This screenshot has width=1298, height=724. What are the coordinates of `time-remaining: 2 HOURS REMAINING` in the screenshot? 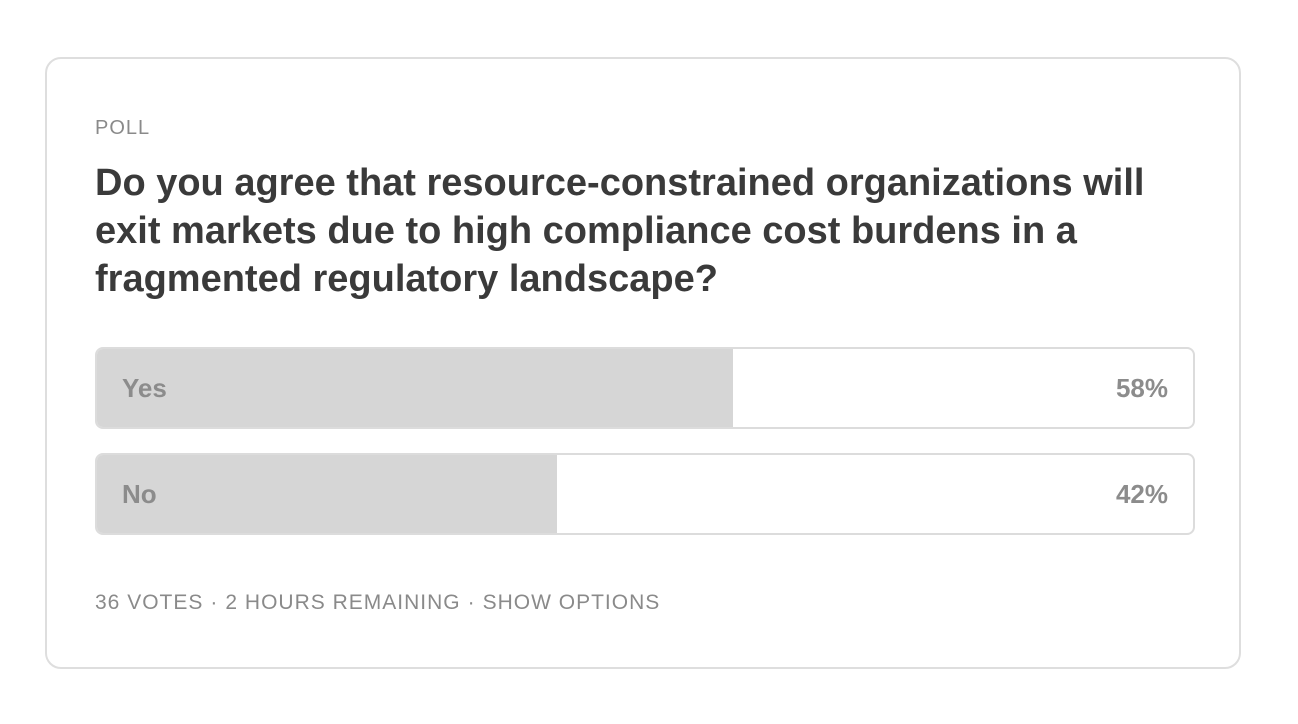 It's located at (343, 602).